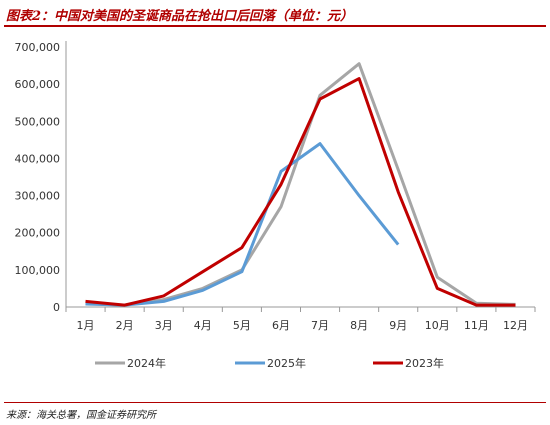 This screenshot has height=425, width=550. I want to click on y-tick-label: 400,000, so click(38, 158).